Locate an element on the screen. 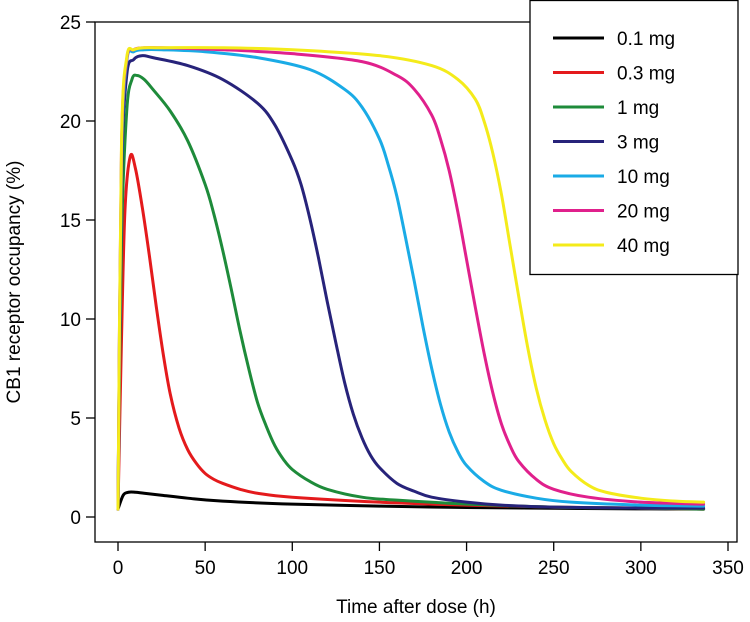  legend: 0.1 mg 0.3 mg 1 mg 3 mg 10 mg 20 mg 40 mg is located at coordinates (634, 138).